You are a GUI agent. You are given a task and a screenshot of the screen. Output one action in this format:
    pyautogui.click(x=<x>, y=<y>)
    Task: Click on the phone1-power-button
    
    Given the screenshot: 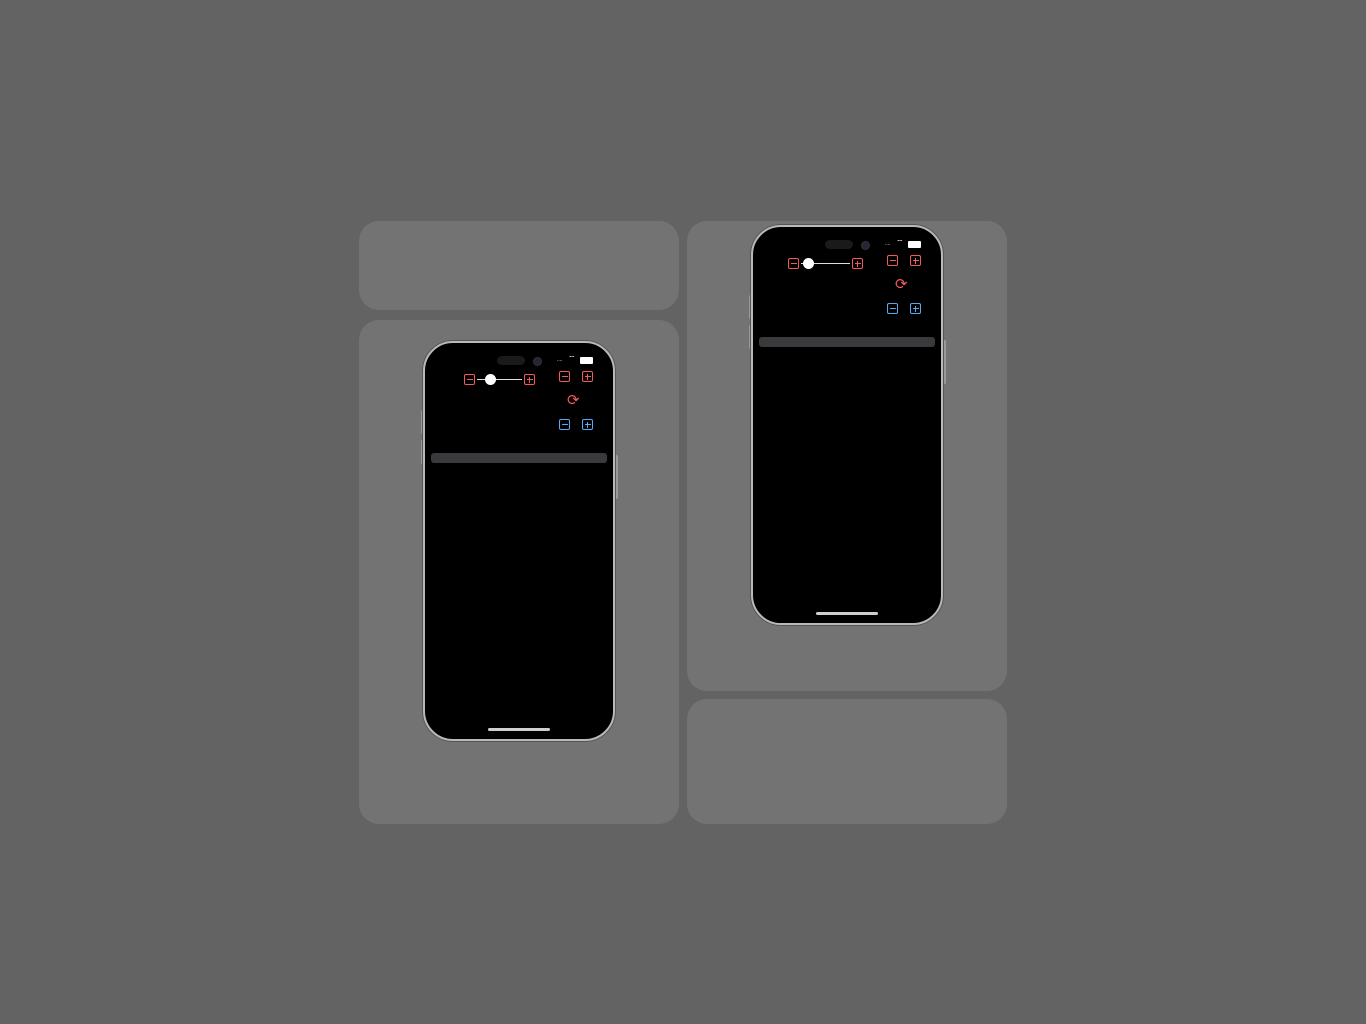 What is the action you would take?
    pyautogui.click(x=616, y=477)
    